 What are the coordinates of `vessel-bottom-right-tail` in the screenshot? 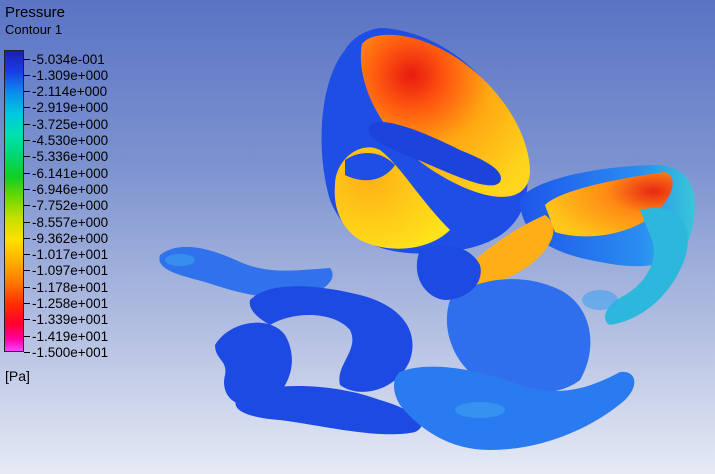 It's located at (514, 408).